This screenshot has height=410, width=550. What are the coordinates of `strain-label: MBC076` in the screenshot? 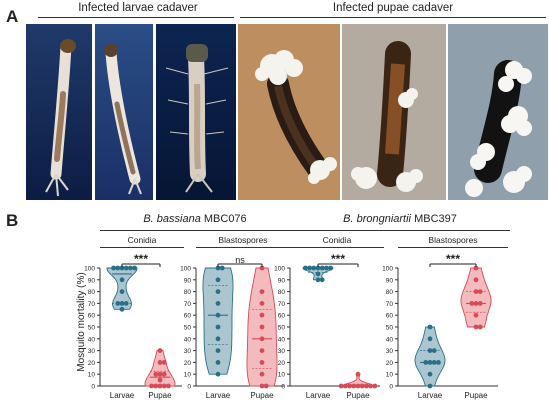 It's located at (225, 219).